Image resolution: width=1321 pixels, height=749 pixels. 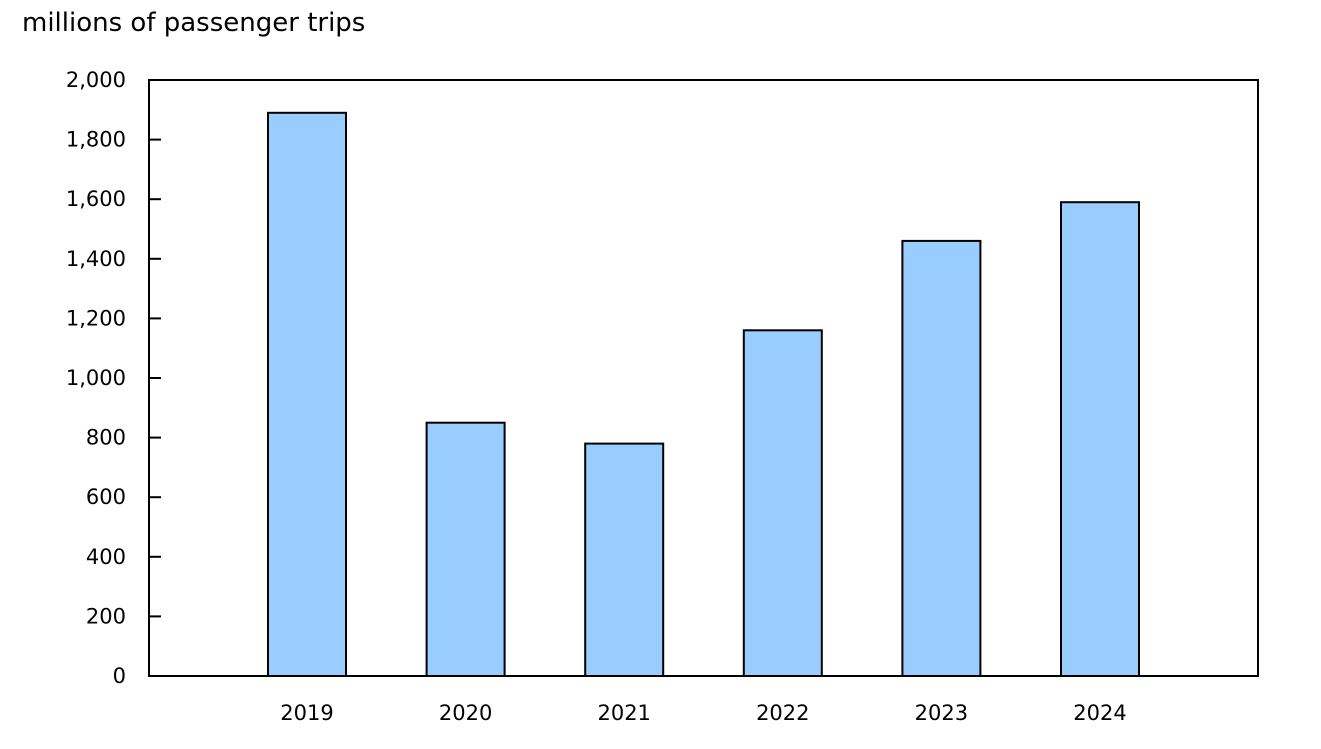 I want to click on bar-2021, so click(x=624, y=559).